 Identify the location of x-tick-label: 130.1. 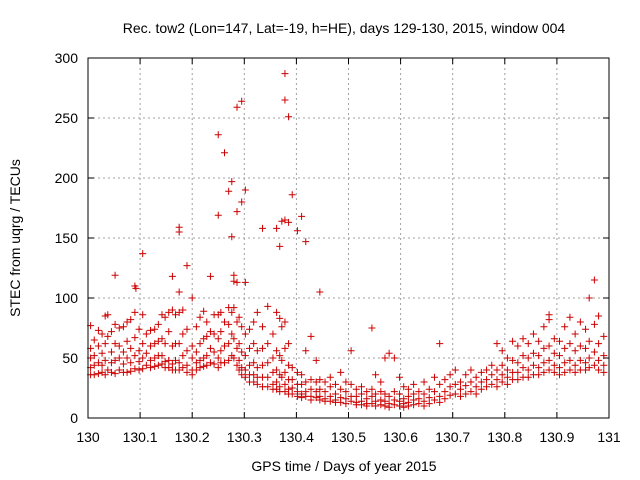
(140, 437).